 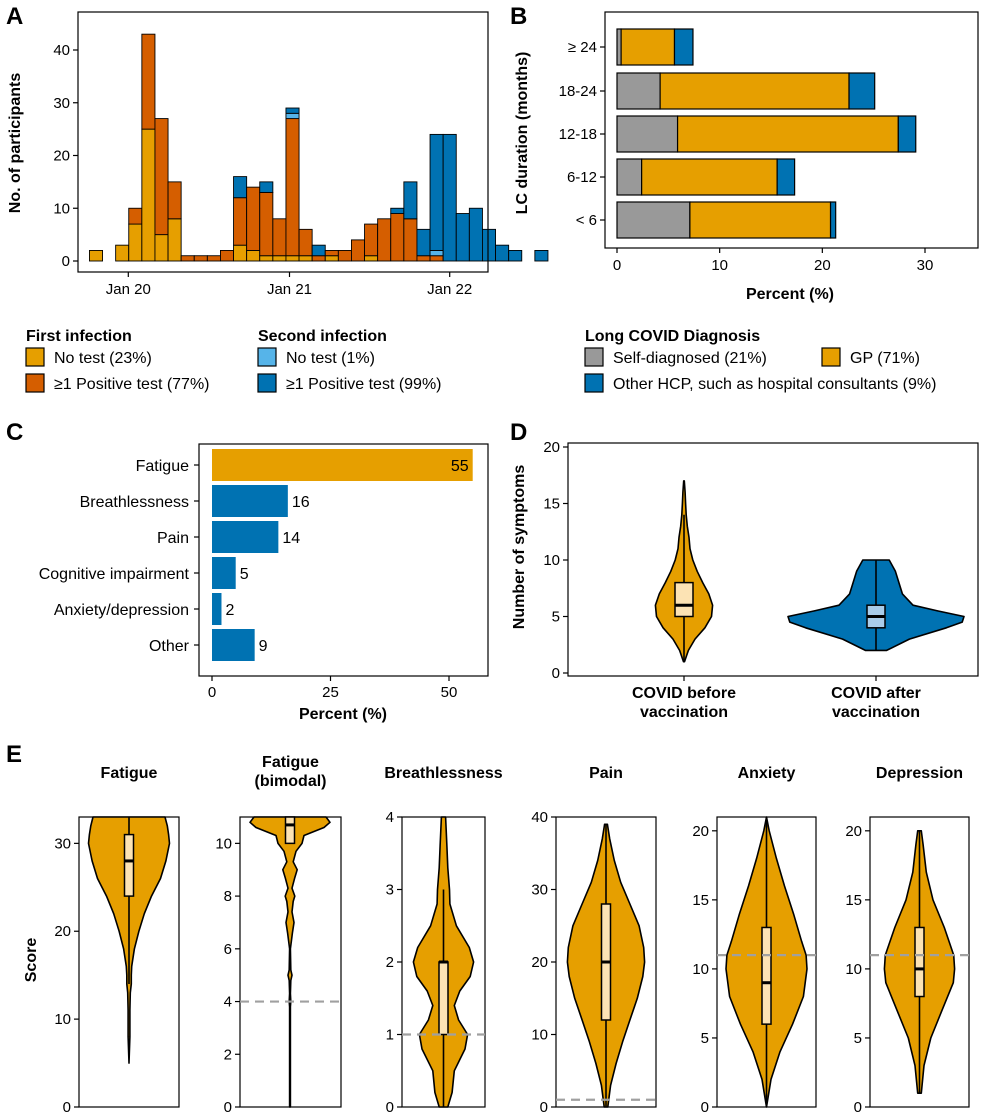 I want to click on bar-value-label: 5, so click(x=244, y=574).